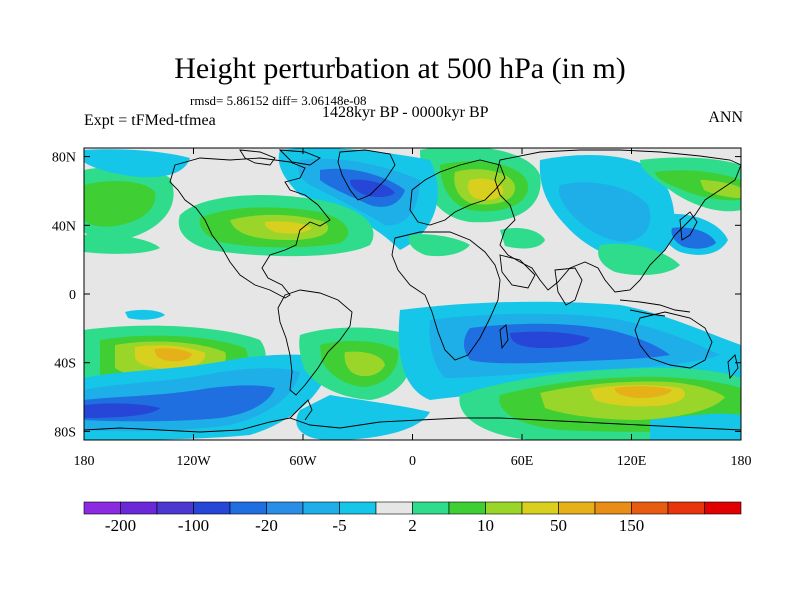 This screenshot has width=800, height=600. What do you see at coordinates (412, 425) in the screenshot?
I see `antarctica-outline` at bounding box center [412, 425].